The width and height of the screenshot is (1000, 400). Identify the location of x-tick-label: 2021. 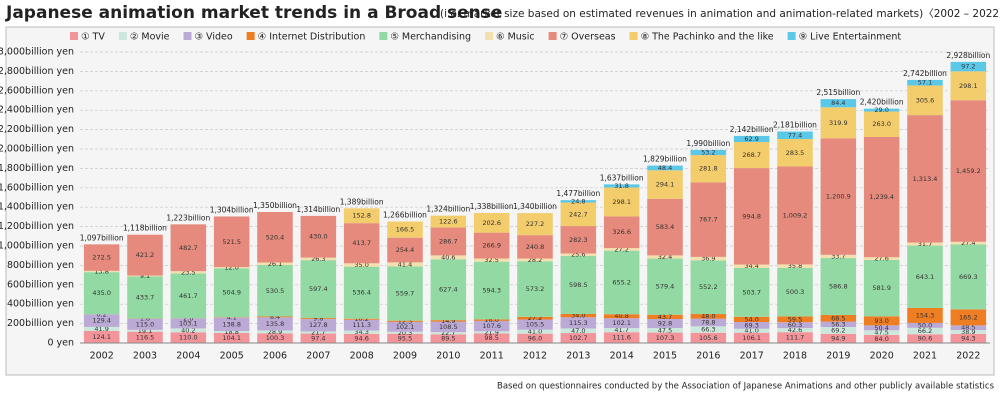
(925, 356).